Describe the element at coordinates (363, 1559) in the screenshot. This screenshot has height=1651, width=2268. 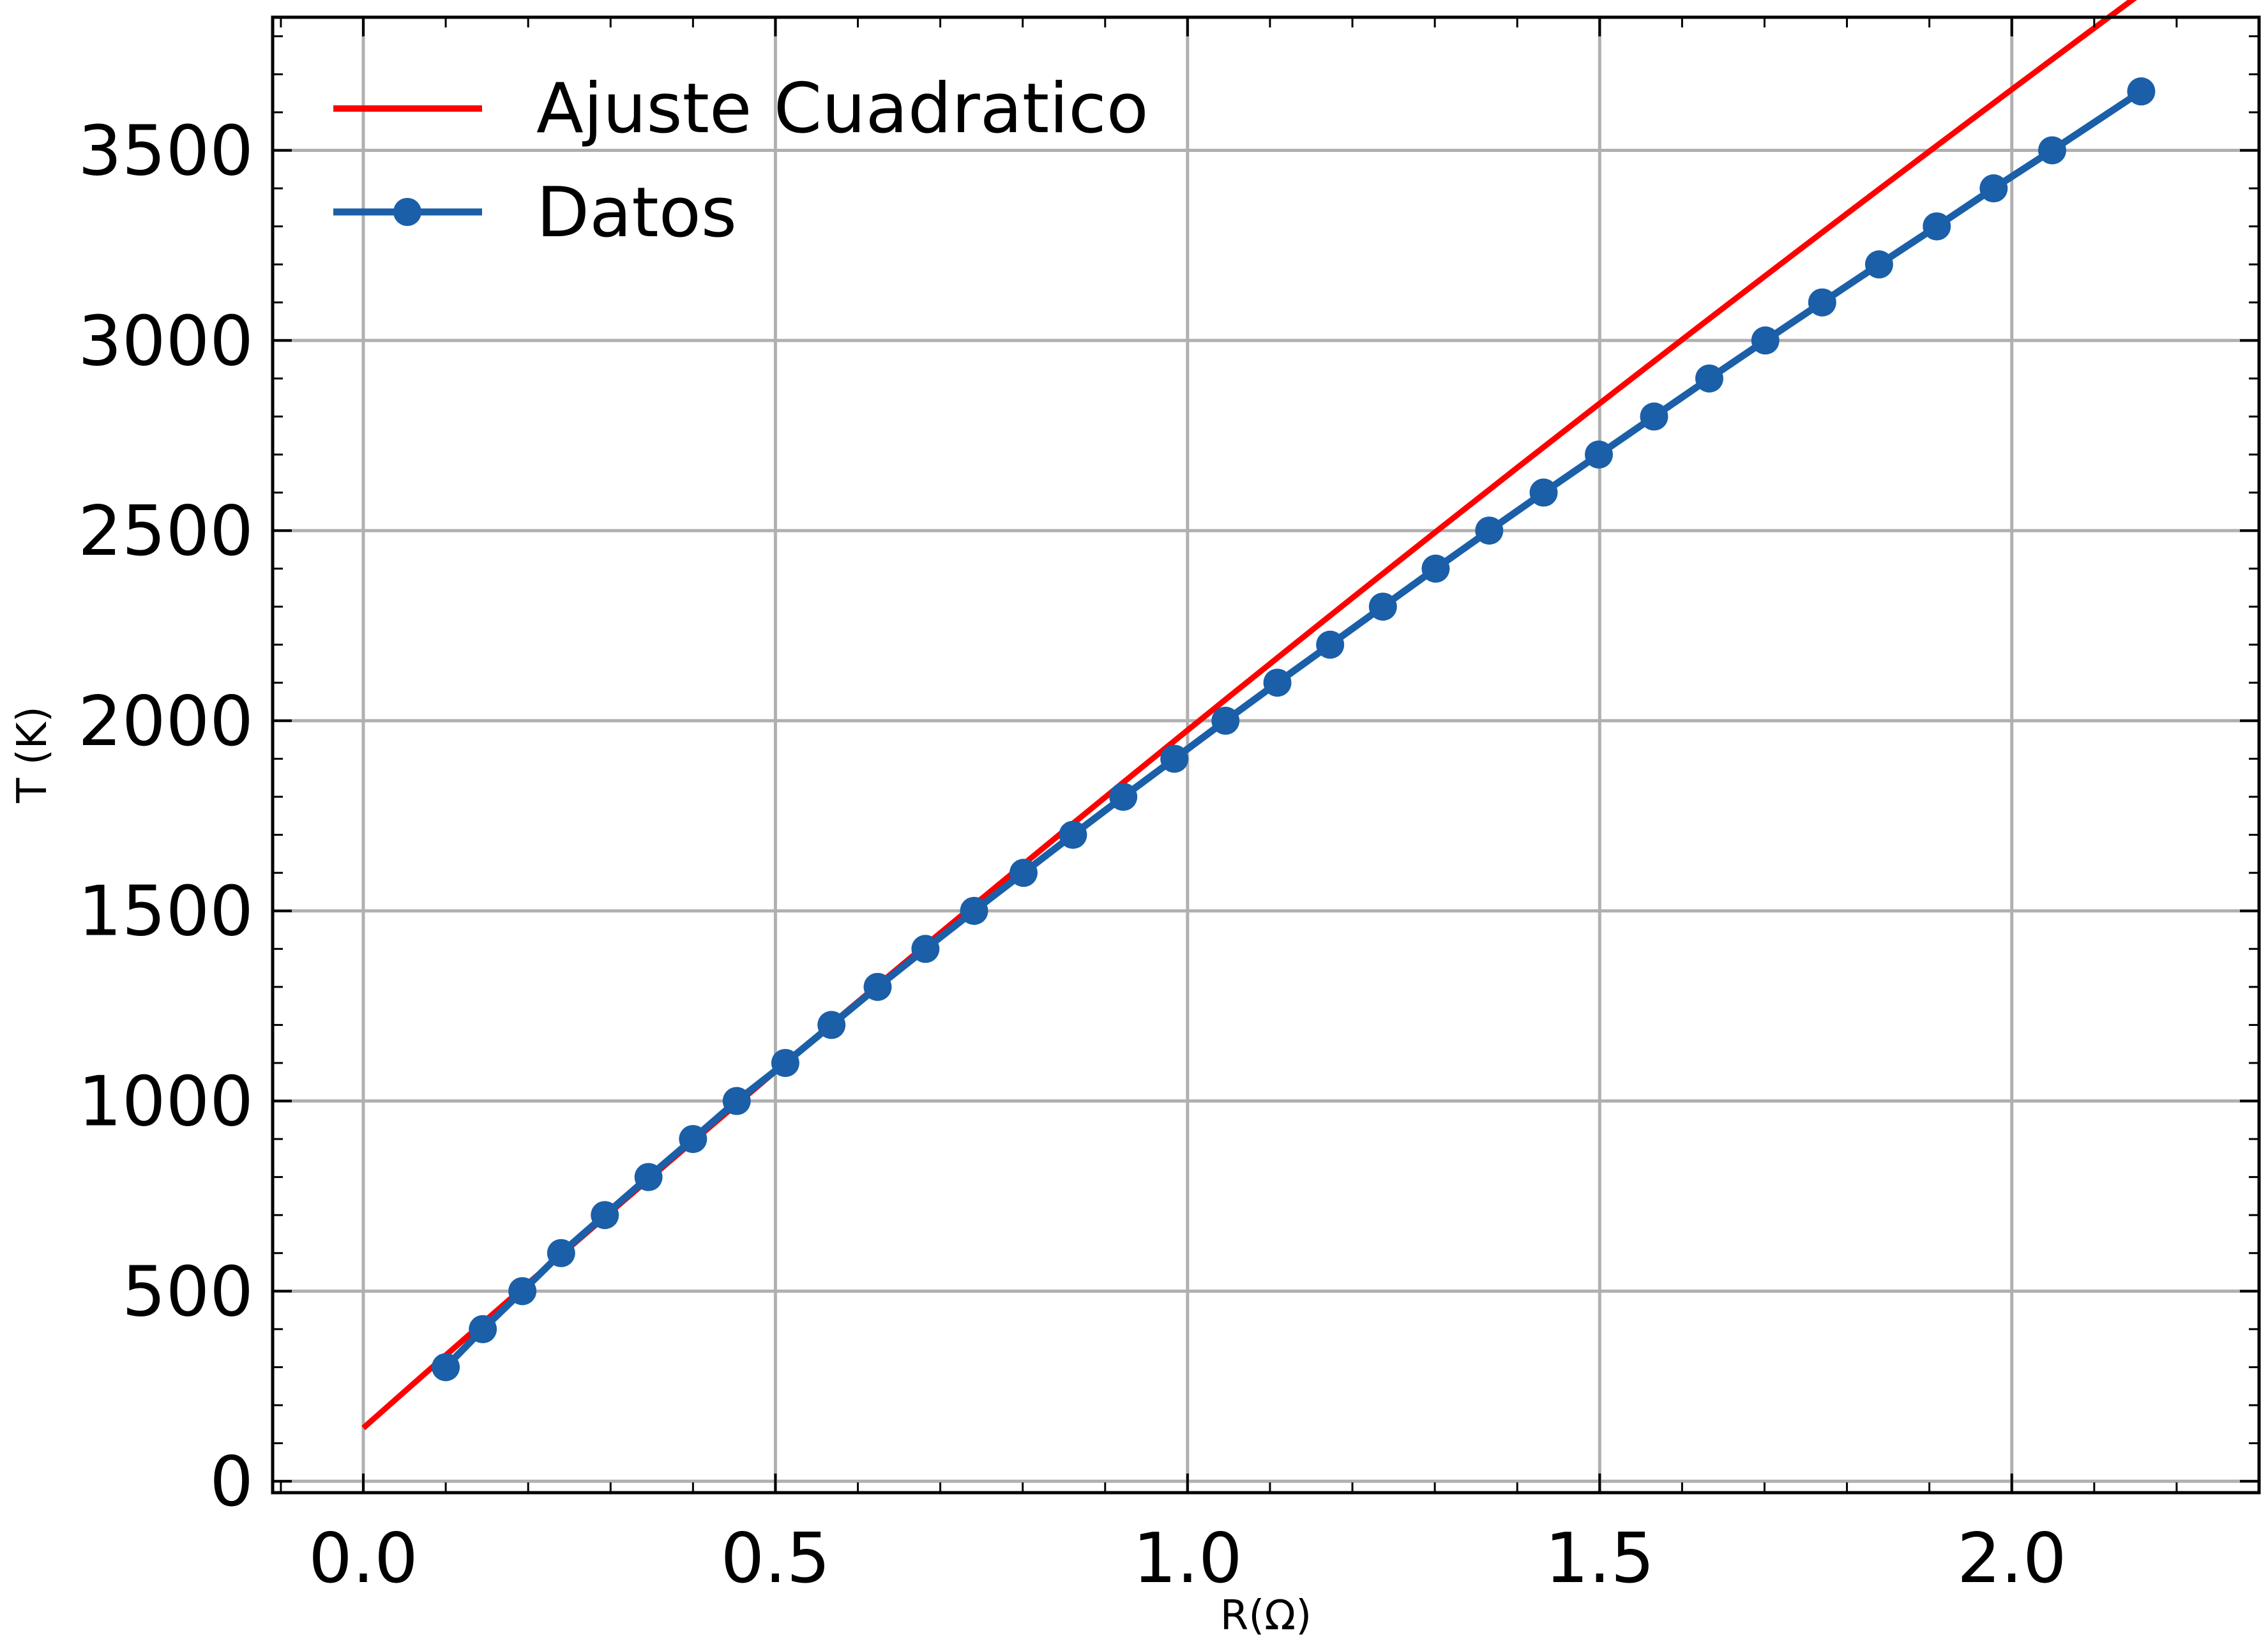
I see `x-tick-label: 0.0` at that location.